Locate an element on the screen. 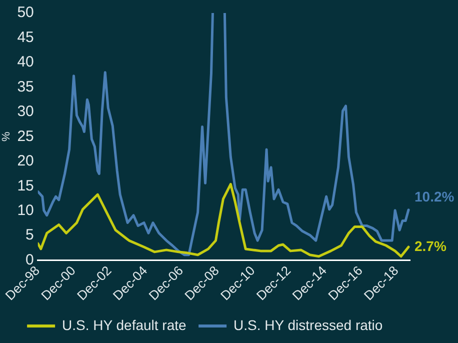  legend-label: U.S. HY distressed ratio is located at coordinates (308, 324).